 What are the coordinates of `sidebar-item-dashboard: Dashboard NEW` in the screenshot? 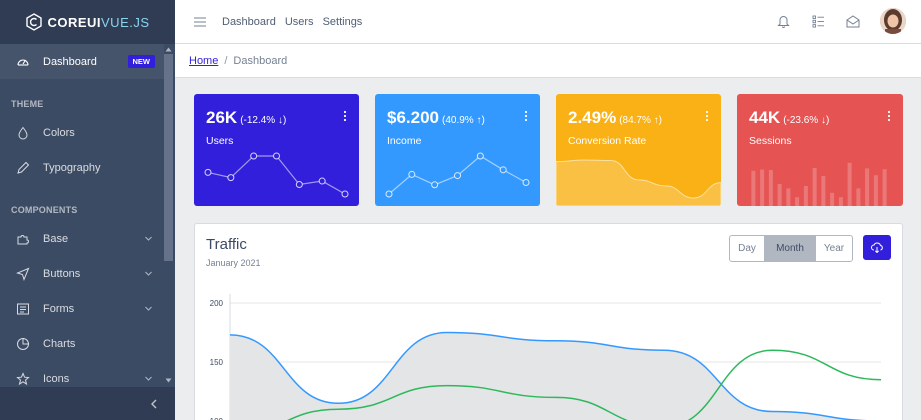 It's located at (87, 61).